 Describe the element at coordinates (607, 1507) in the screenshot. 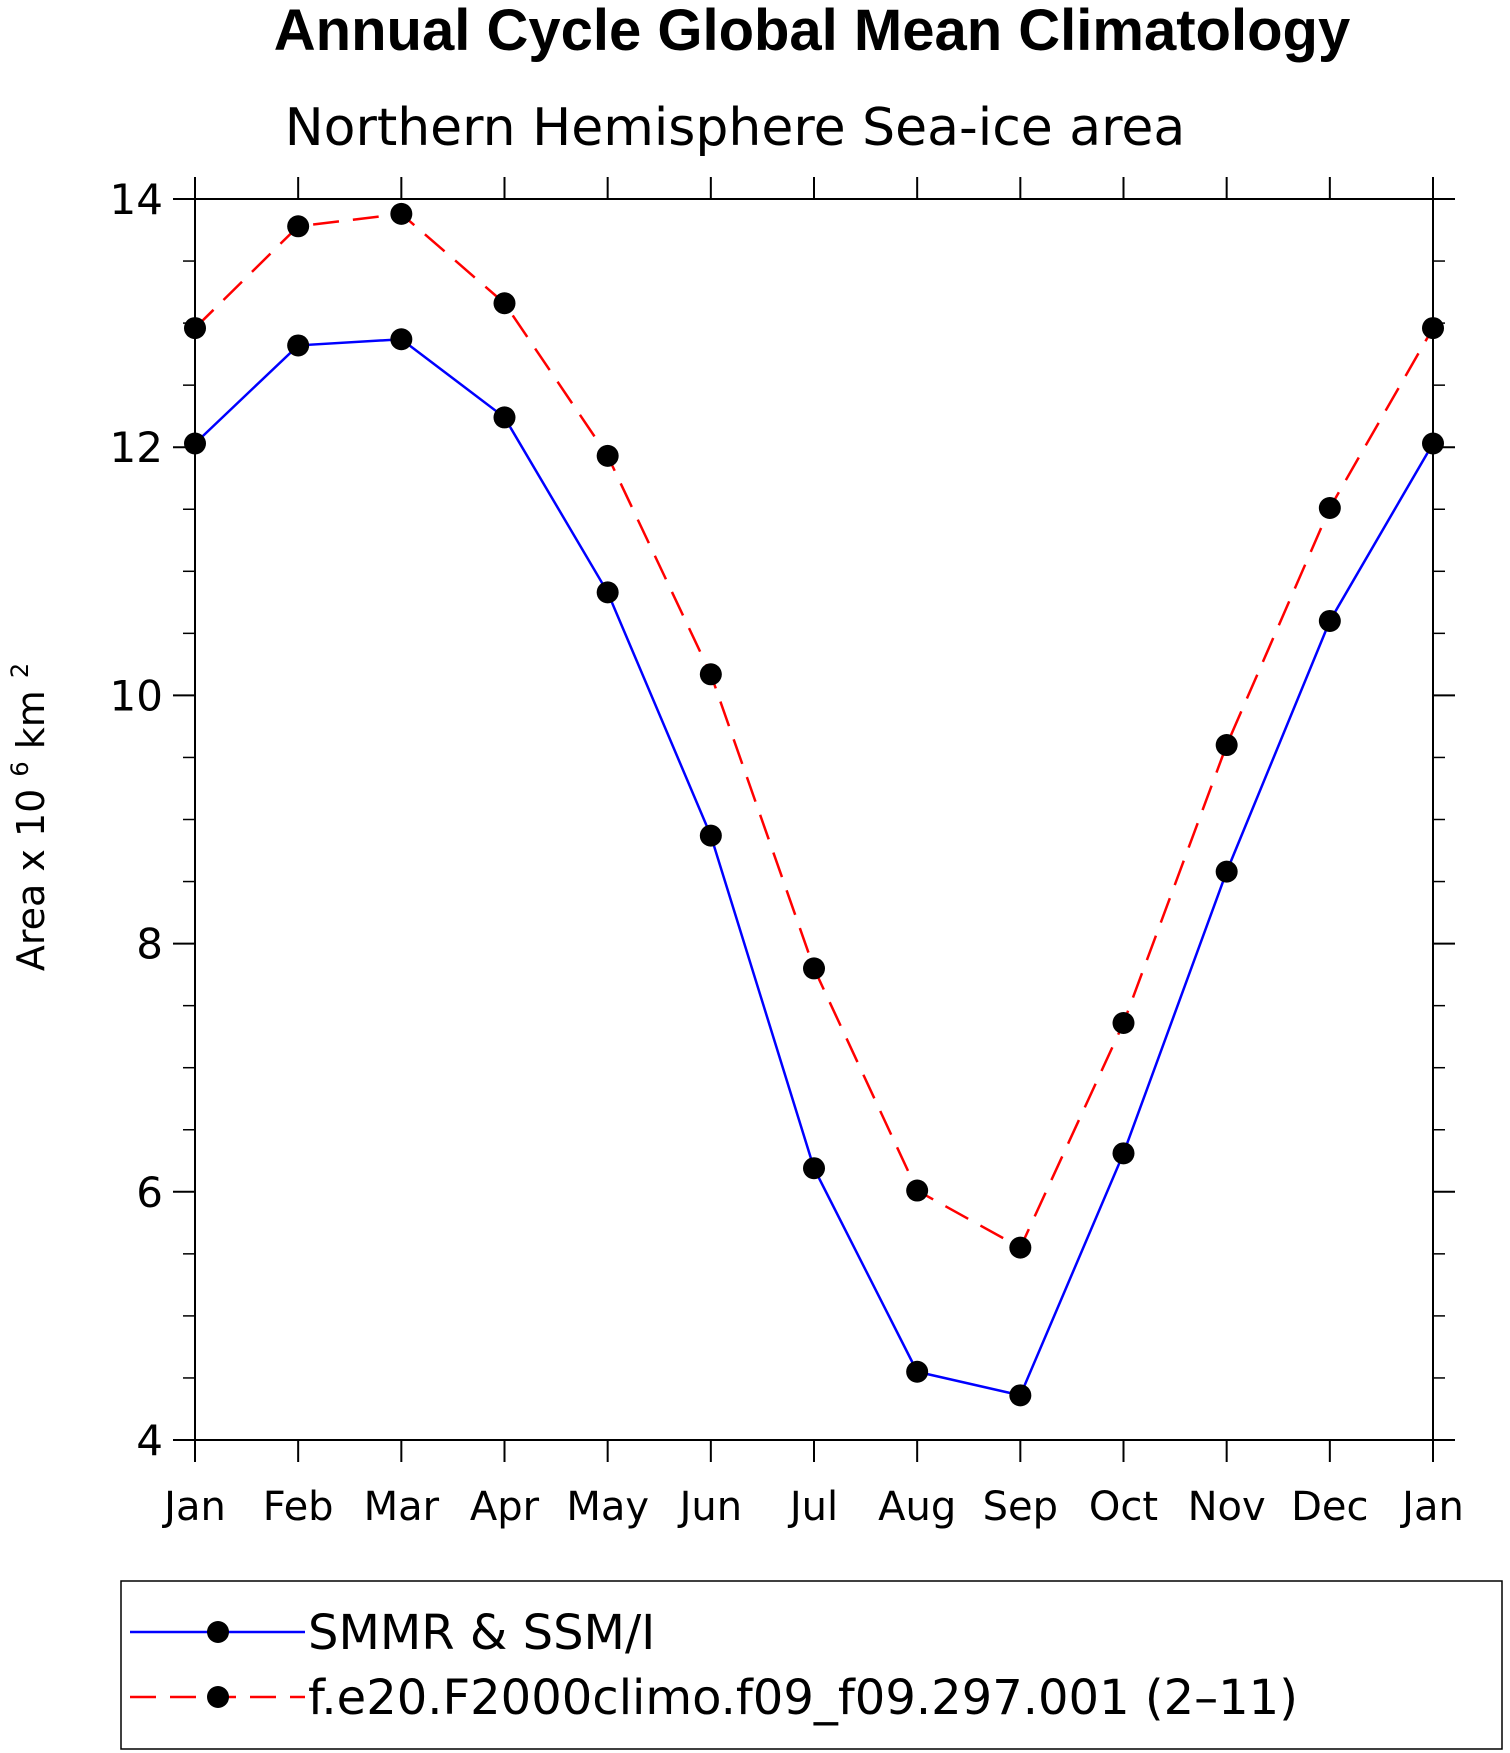

I see `x-tick-label: May` at that location.